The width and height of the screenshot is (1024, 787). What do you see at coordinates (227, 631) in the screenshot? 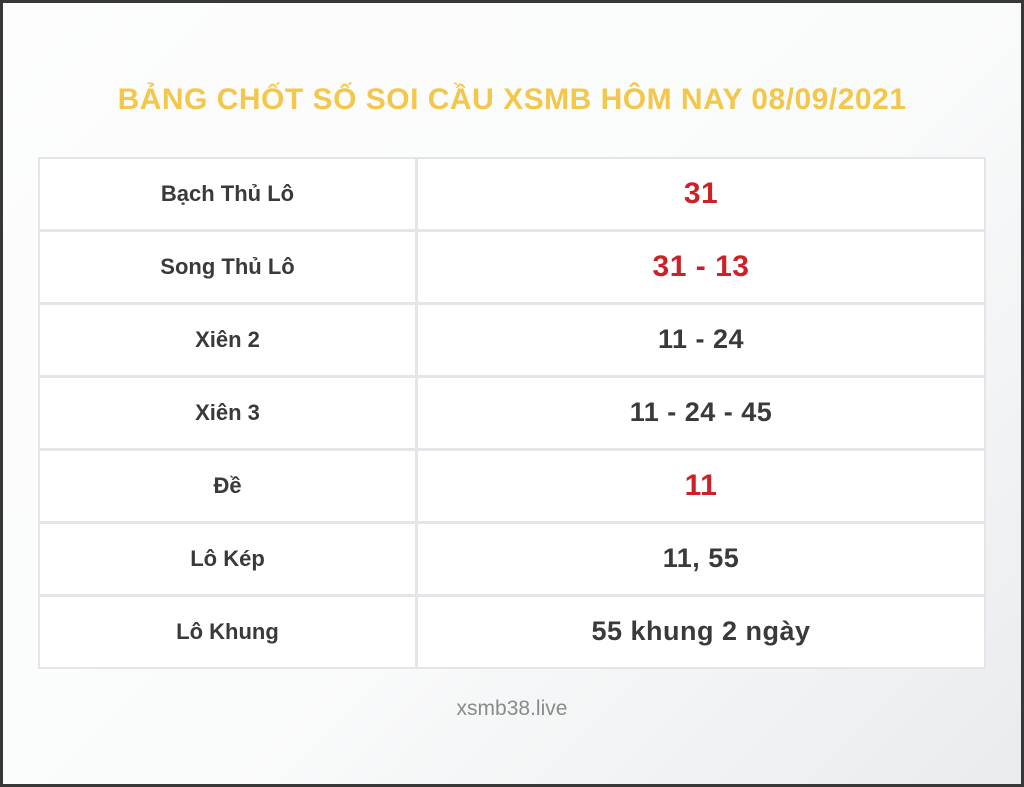
I see `row-label: Lô Khung` at bounding box center [227, 631].